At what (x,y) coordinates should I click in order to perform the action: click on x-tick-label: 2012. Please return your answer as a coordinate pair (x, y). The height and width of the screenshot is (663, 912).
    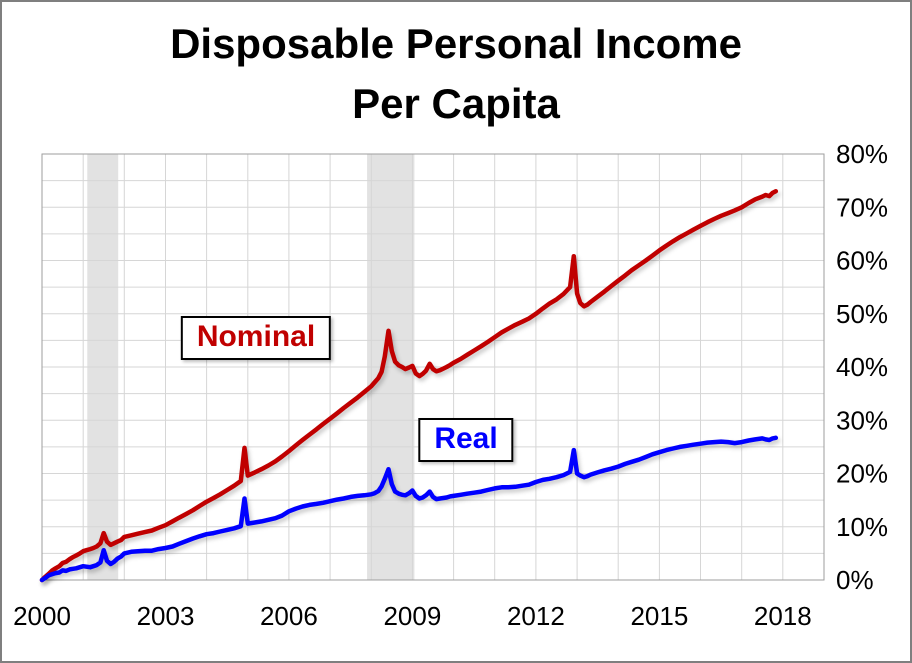
    Looking at the image, I should click on (536, 616).